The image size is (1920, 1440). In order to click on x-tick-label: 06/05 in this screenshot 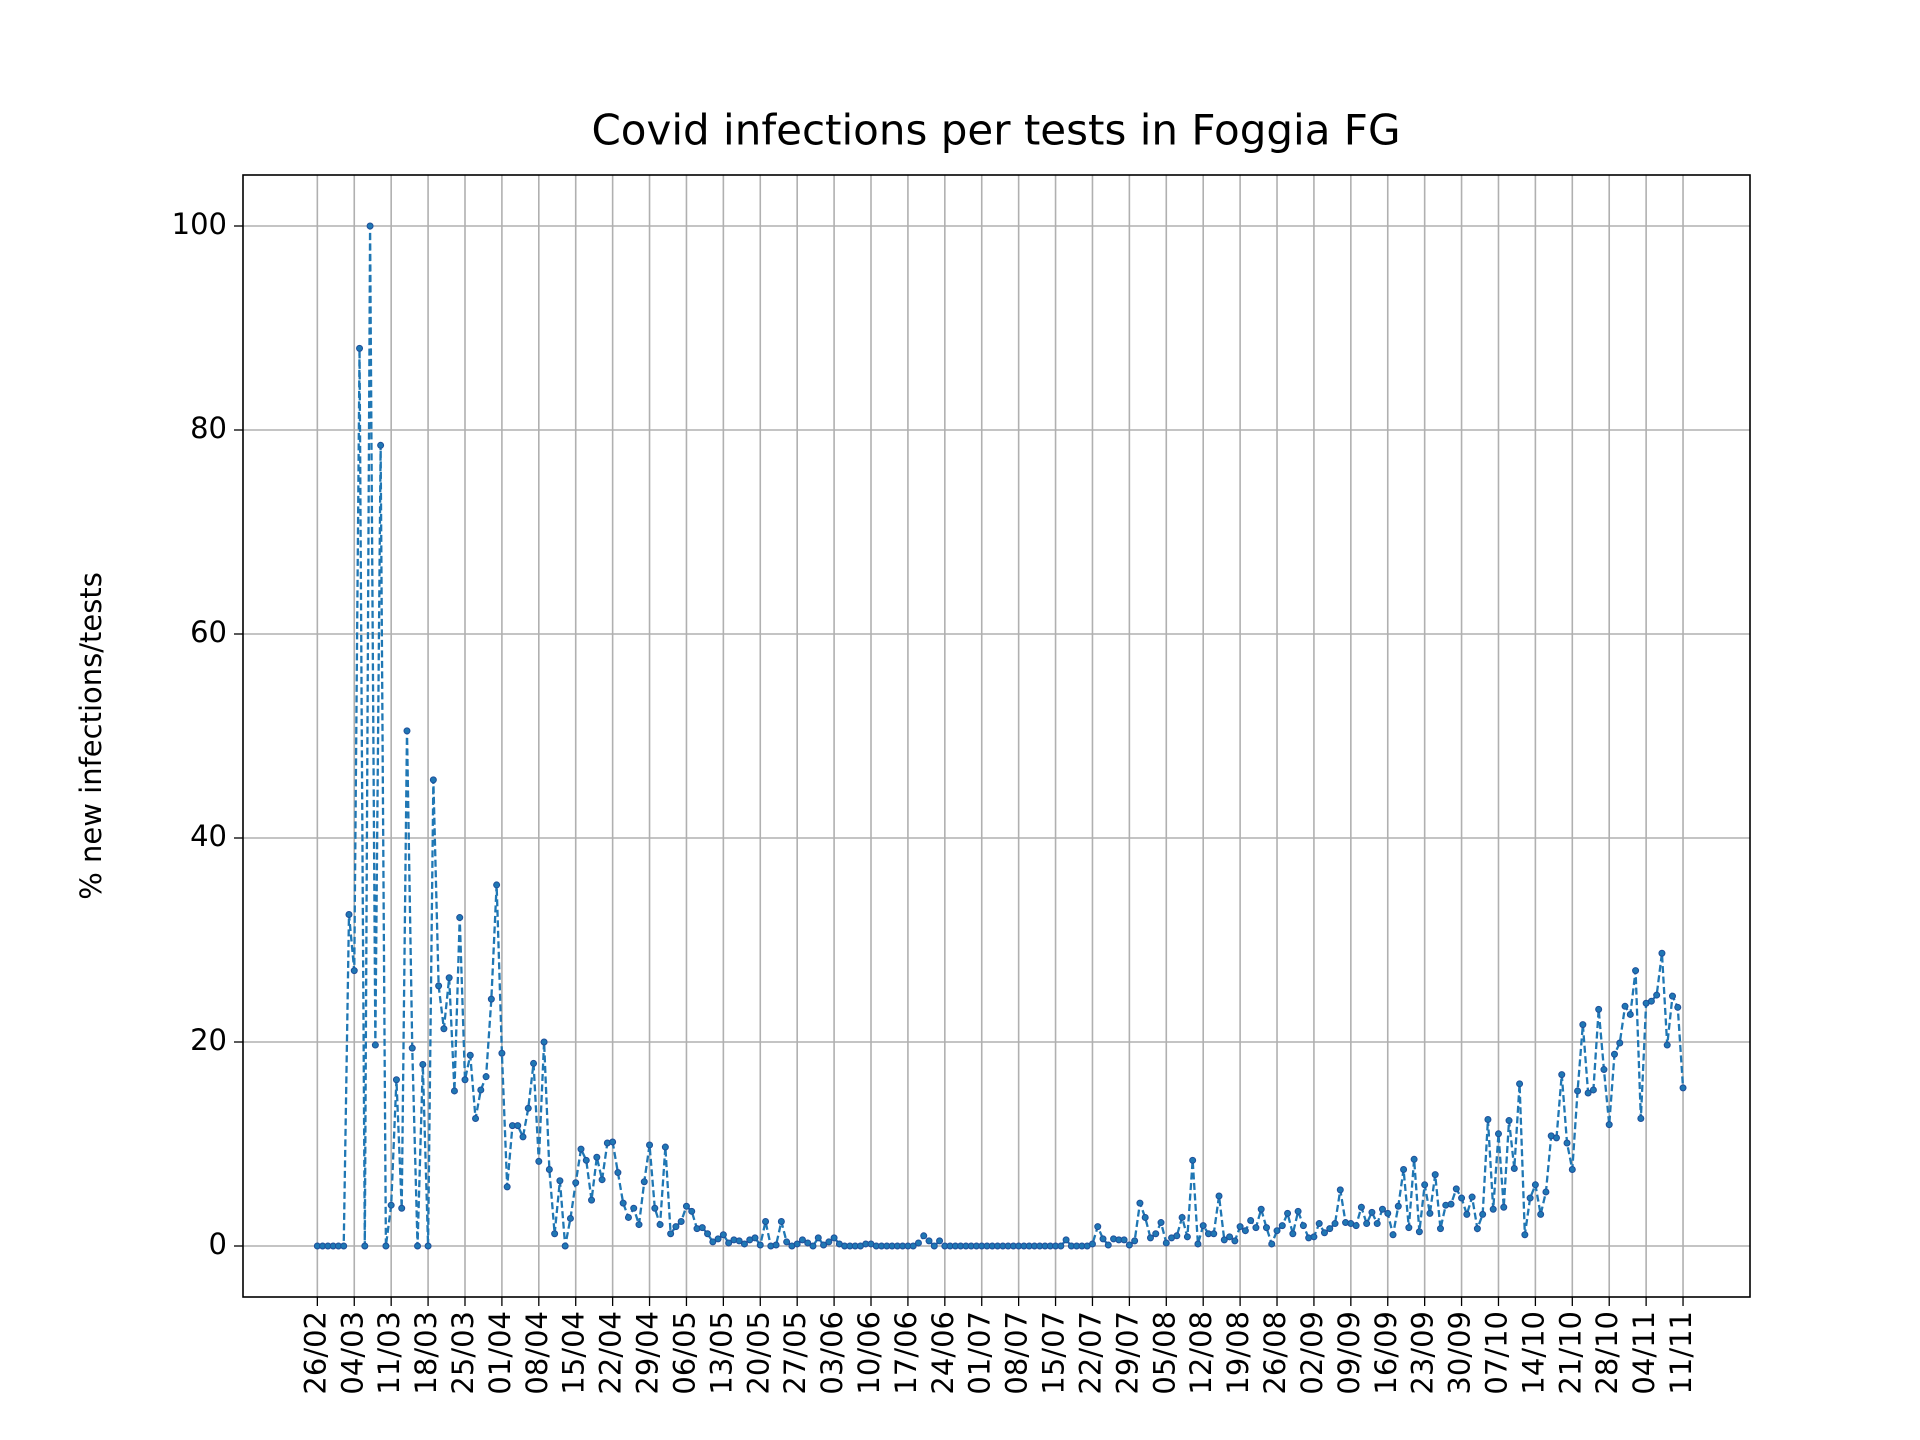, I will do `click(684, 1353)`.